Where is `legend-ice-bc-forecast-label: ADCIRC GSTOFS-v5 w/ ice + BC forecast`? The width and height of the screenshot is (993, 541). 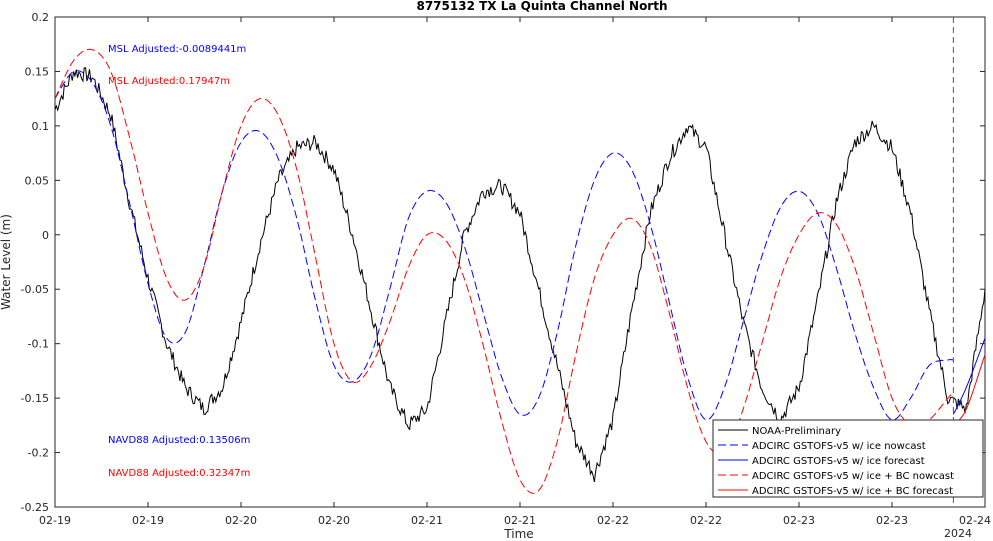
legend-ice-bc-forecast-label: ADCIRC GSTOFS-v5 w/ ice + BC forecast is located at coordinates (852, 491).